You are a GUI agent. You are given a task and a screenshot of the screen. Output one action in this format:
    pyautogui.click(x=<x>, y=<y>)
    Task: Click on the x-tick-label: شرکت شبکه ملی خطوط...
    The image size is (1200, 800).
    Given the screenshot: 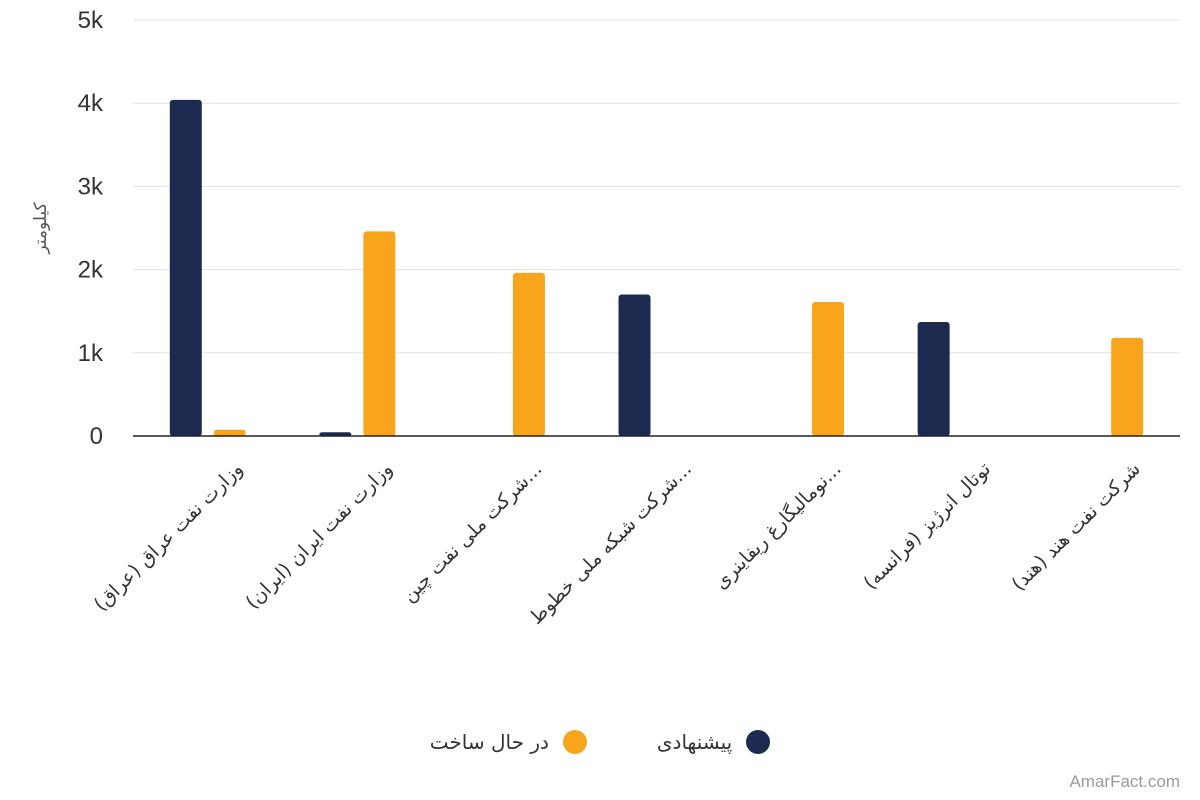 What is the action you would take?
    pyautogui.click(x=610, y=543)
    